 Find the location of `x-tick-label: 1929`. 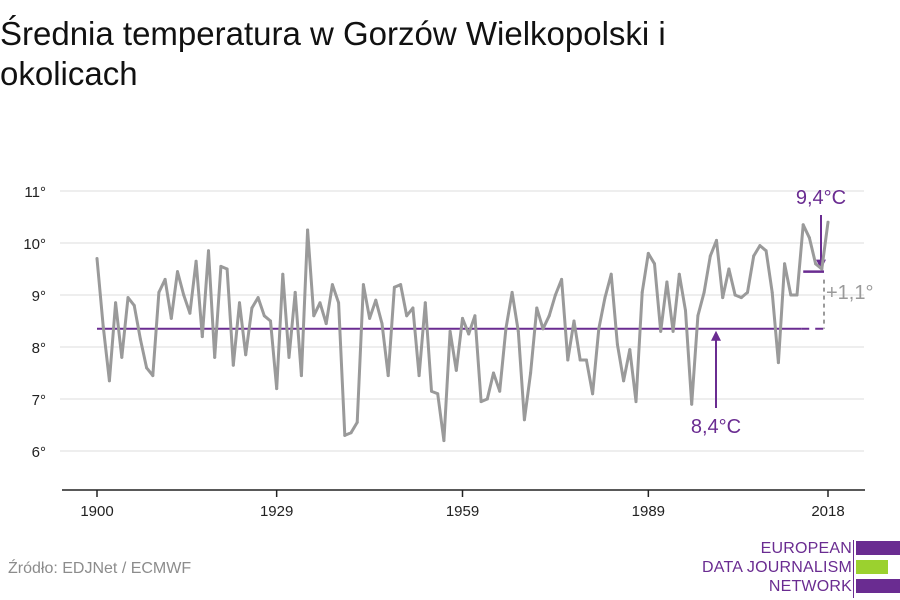

x-tick-label: 1929 is located at coordinates (276, 511).